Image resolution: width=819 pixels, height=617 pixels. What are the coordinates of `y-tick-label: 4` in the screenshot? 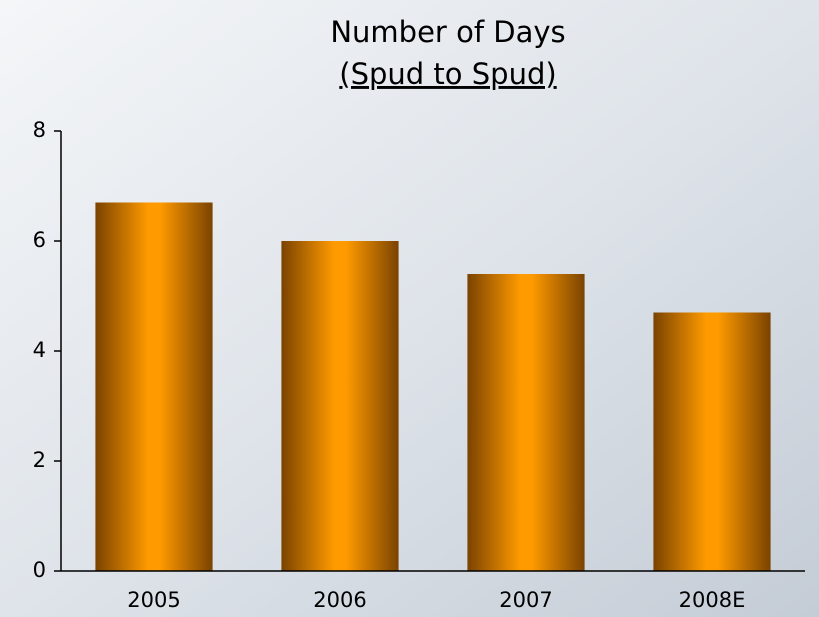 It's located at (39, 350).